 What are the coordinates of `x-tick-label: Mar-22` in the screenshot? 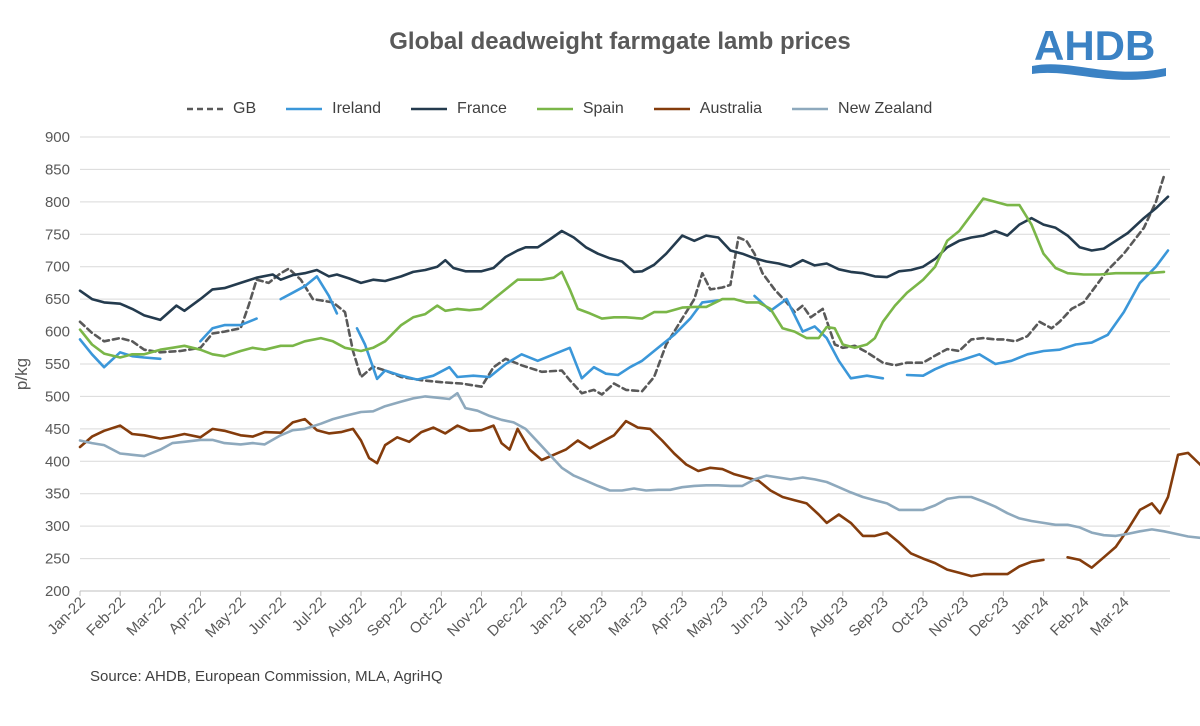 It's located at (147, 617).